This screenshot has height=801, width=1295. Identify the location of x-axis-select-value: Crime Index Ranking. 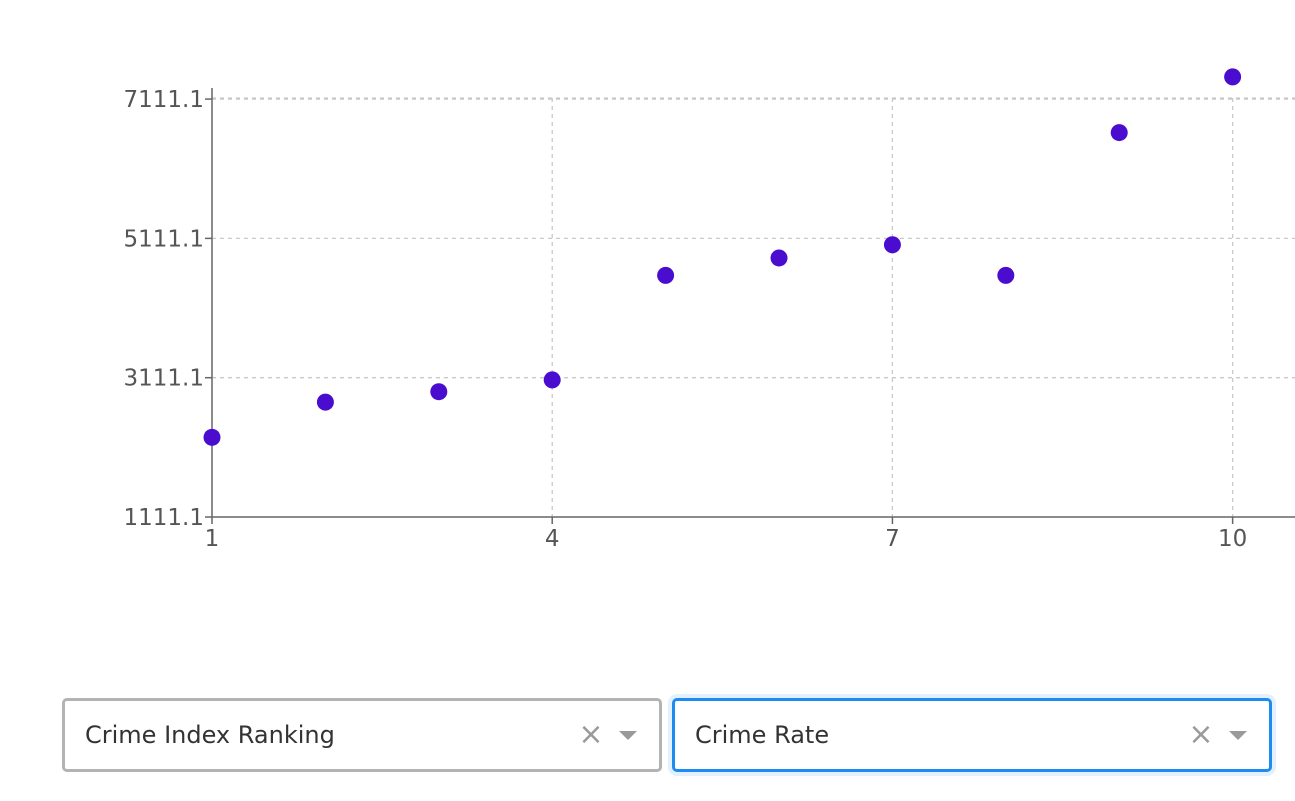
(210, 735).